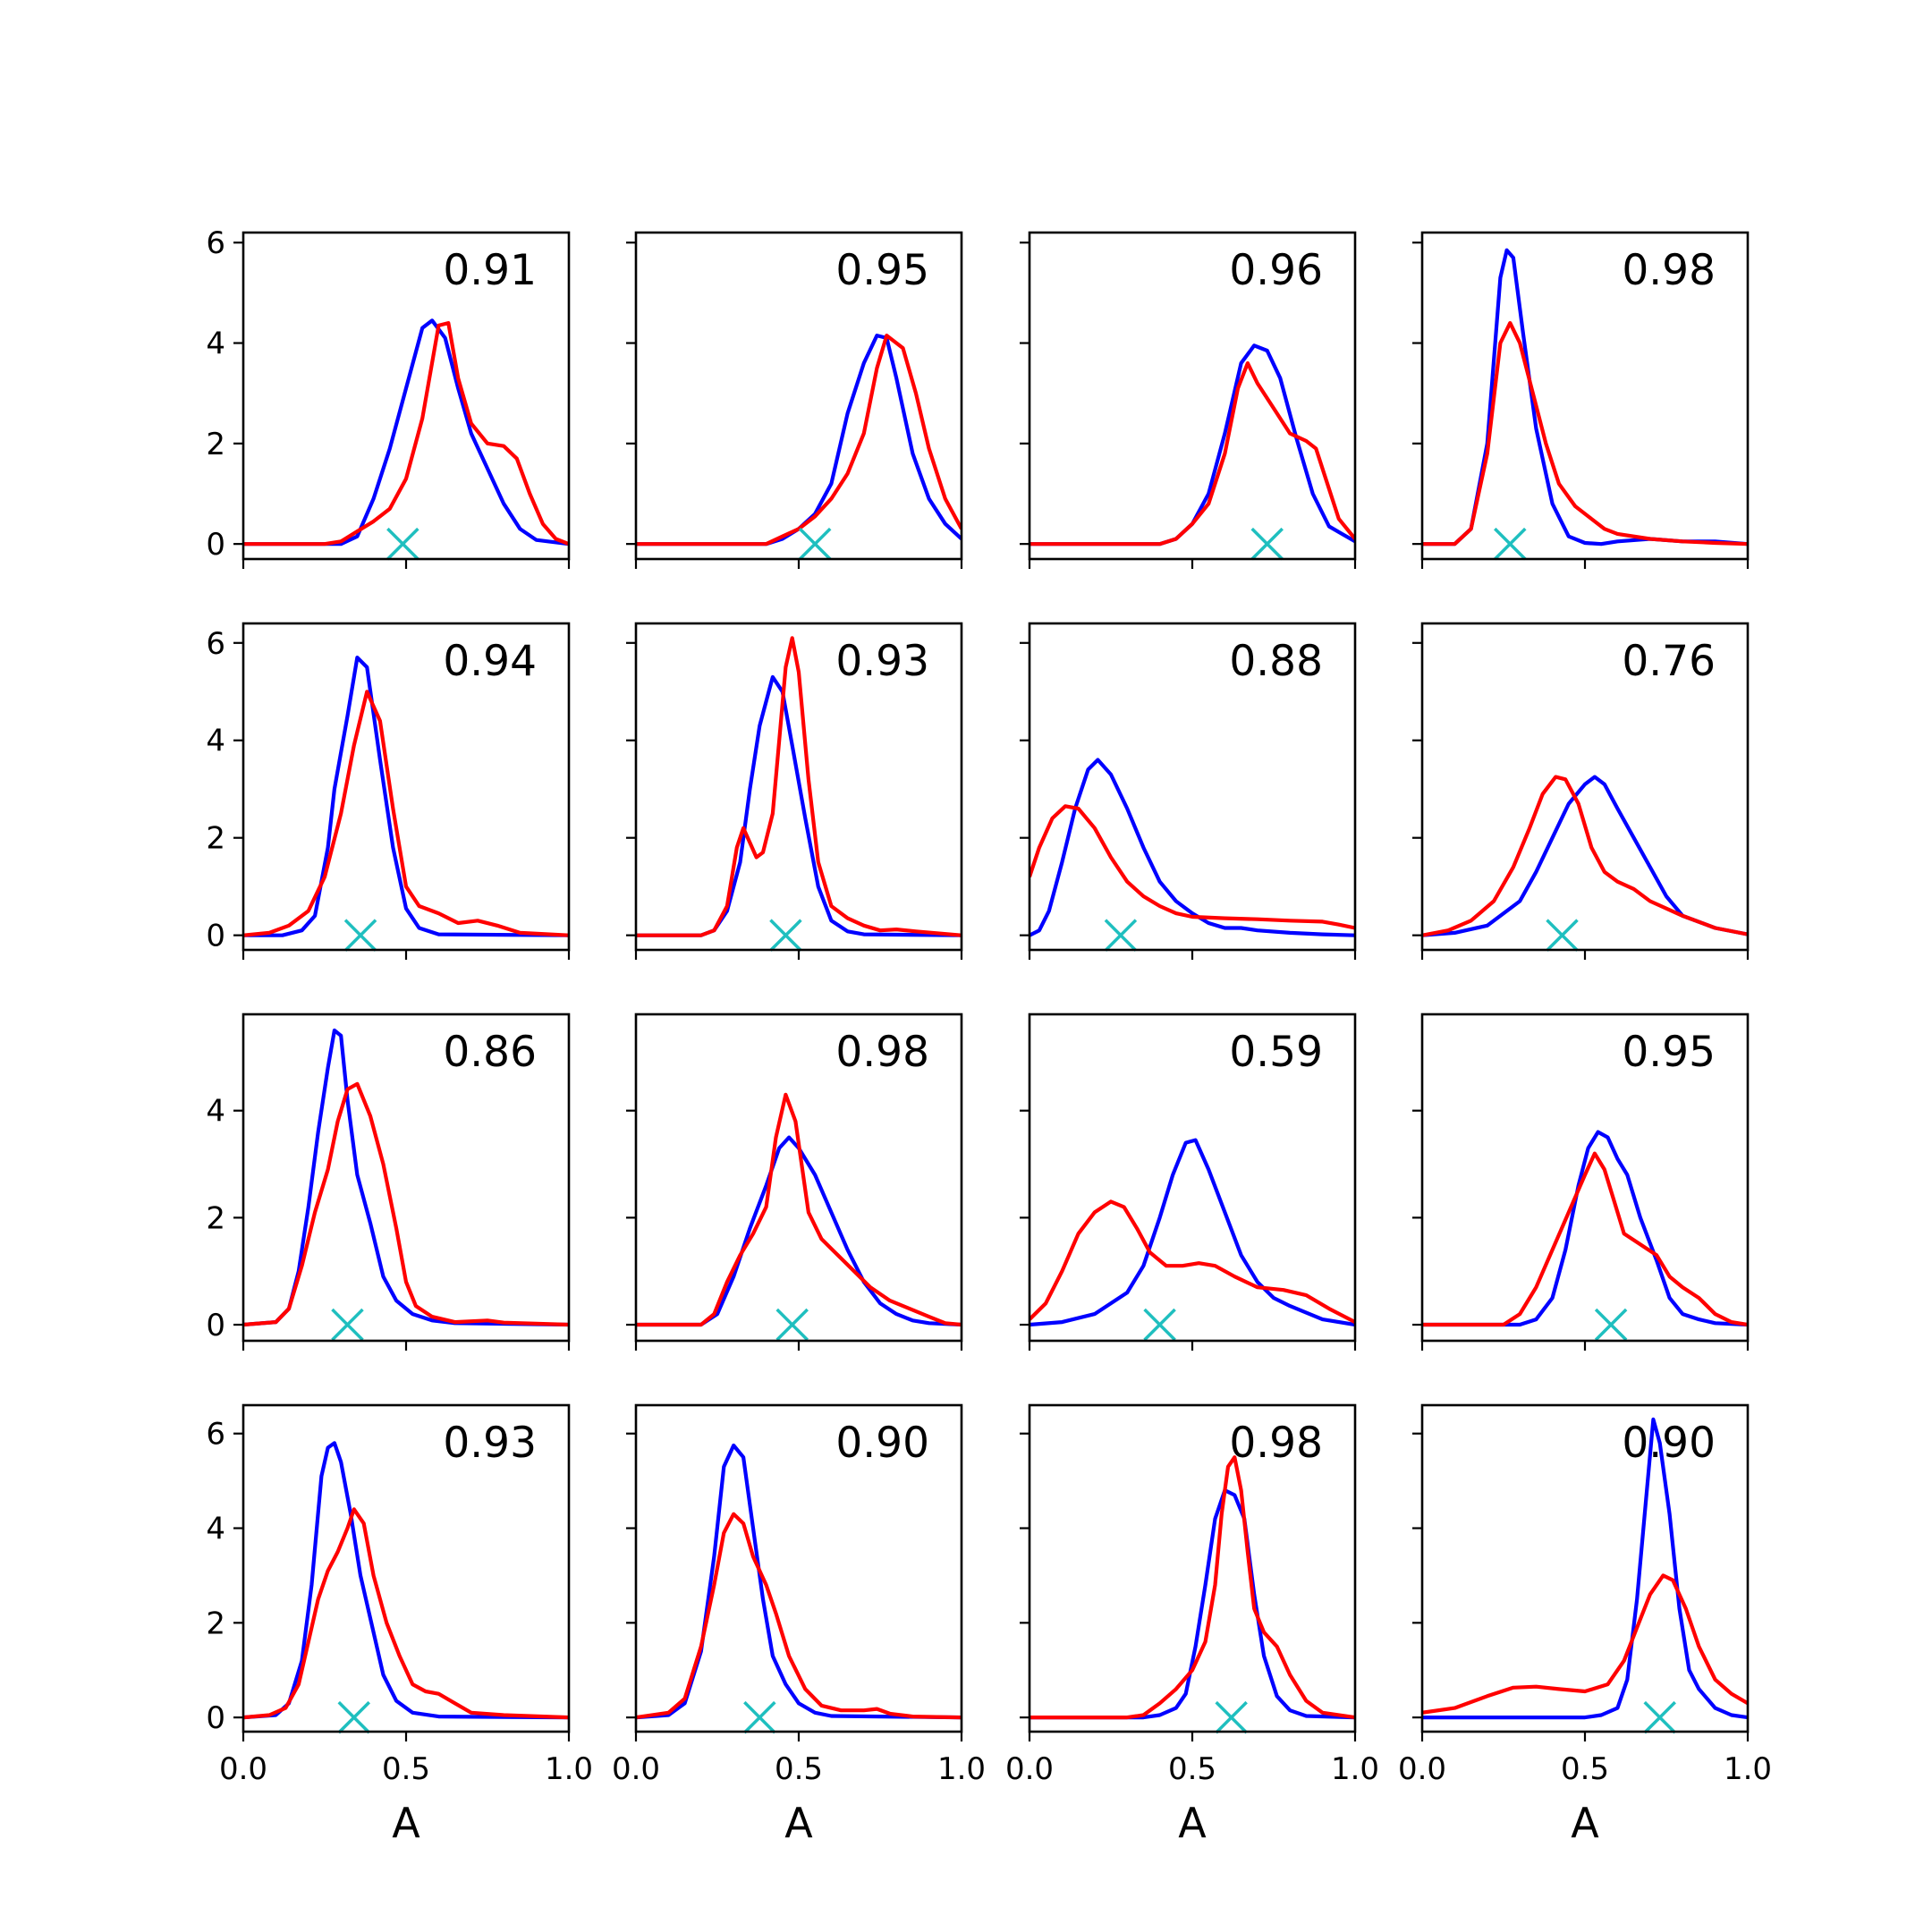  I want to click on panel: 0.93, so click(794, 791).